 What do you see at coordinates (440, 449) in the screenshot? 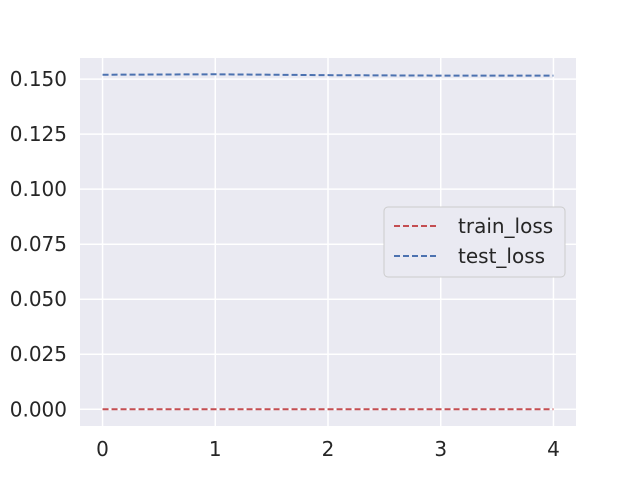
I see `x-tick-label: 3` at bounding box center [440, 449].